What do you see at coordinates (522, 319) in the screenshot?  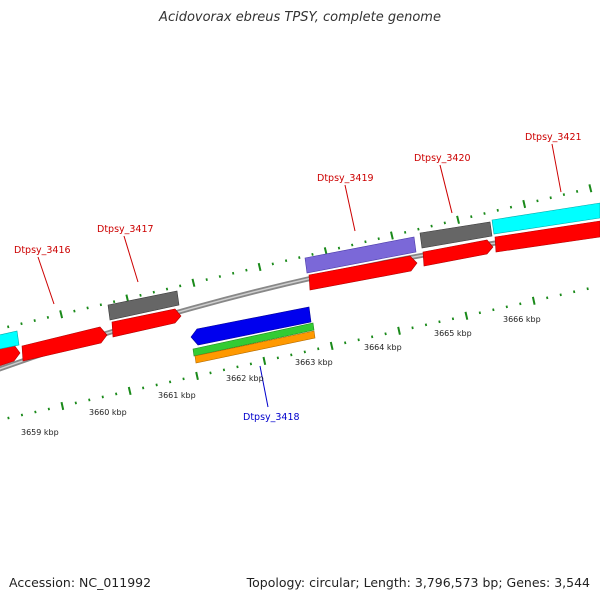 I see `scale-tick-label: 3666 kbp` at bounding box center [522, 319].